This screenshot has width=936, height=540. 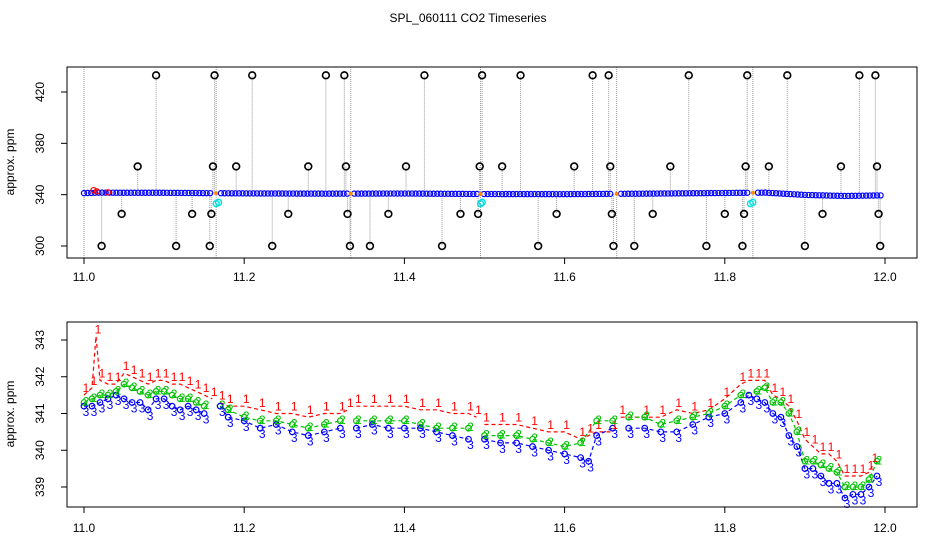 I want to click on x-tick-label: 11.8, so click(x=725, y=277).